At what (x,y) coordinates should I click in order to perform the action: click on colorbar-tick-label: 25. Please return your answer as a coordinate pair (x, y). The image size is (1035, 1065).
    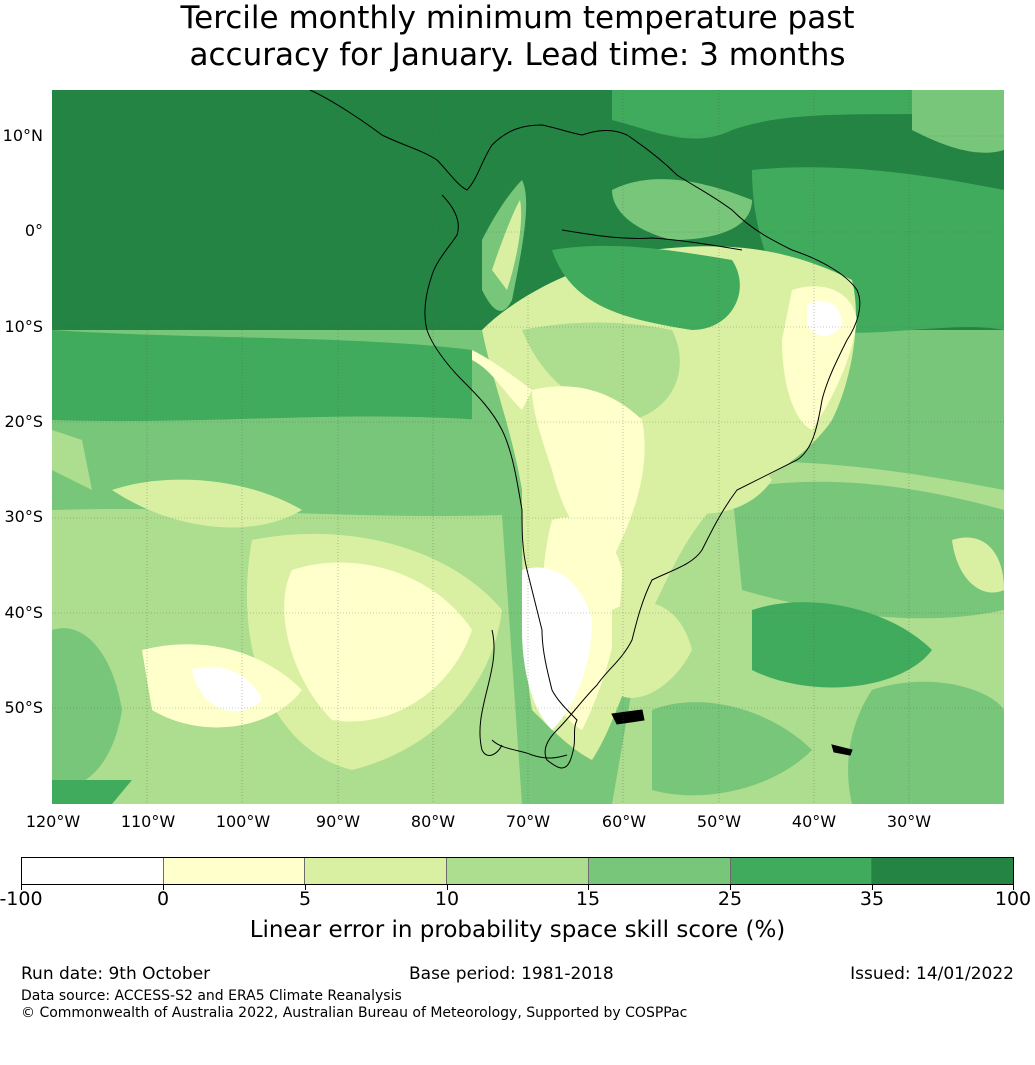
    Looking at the image, I should click on (730, 899).